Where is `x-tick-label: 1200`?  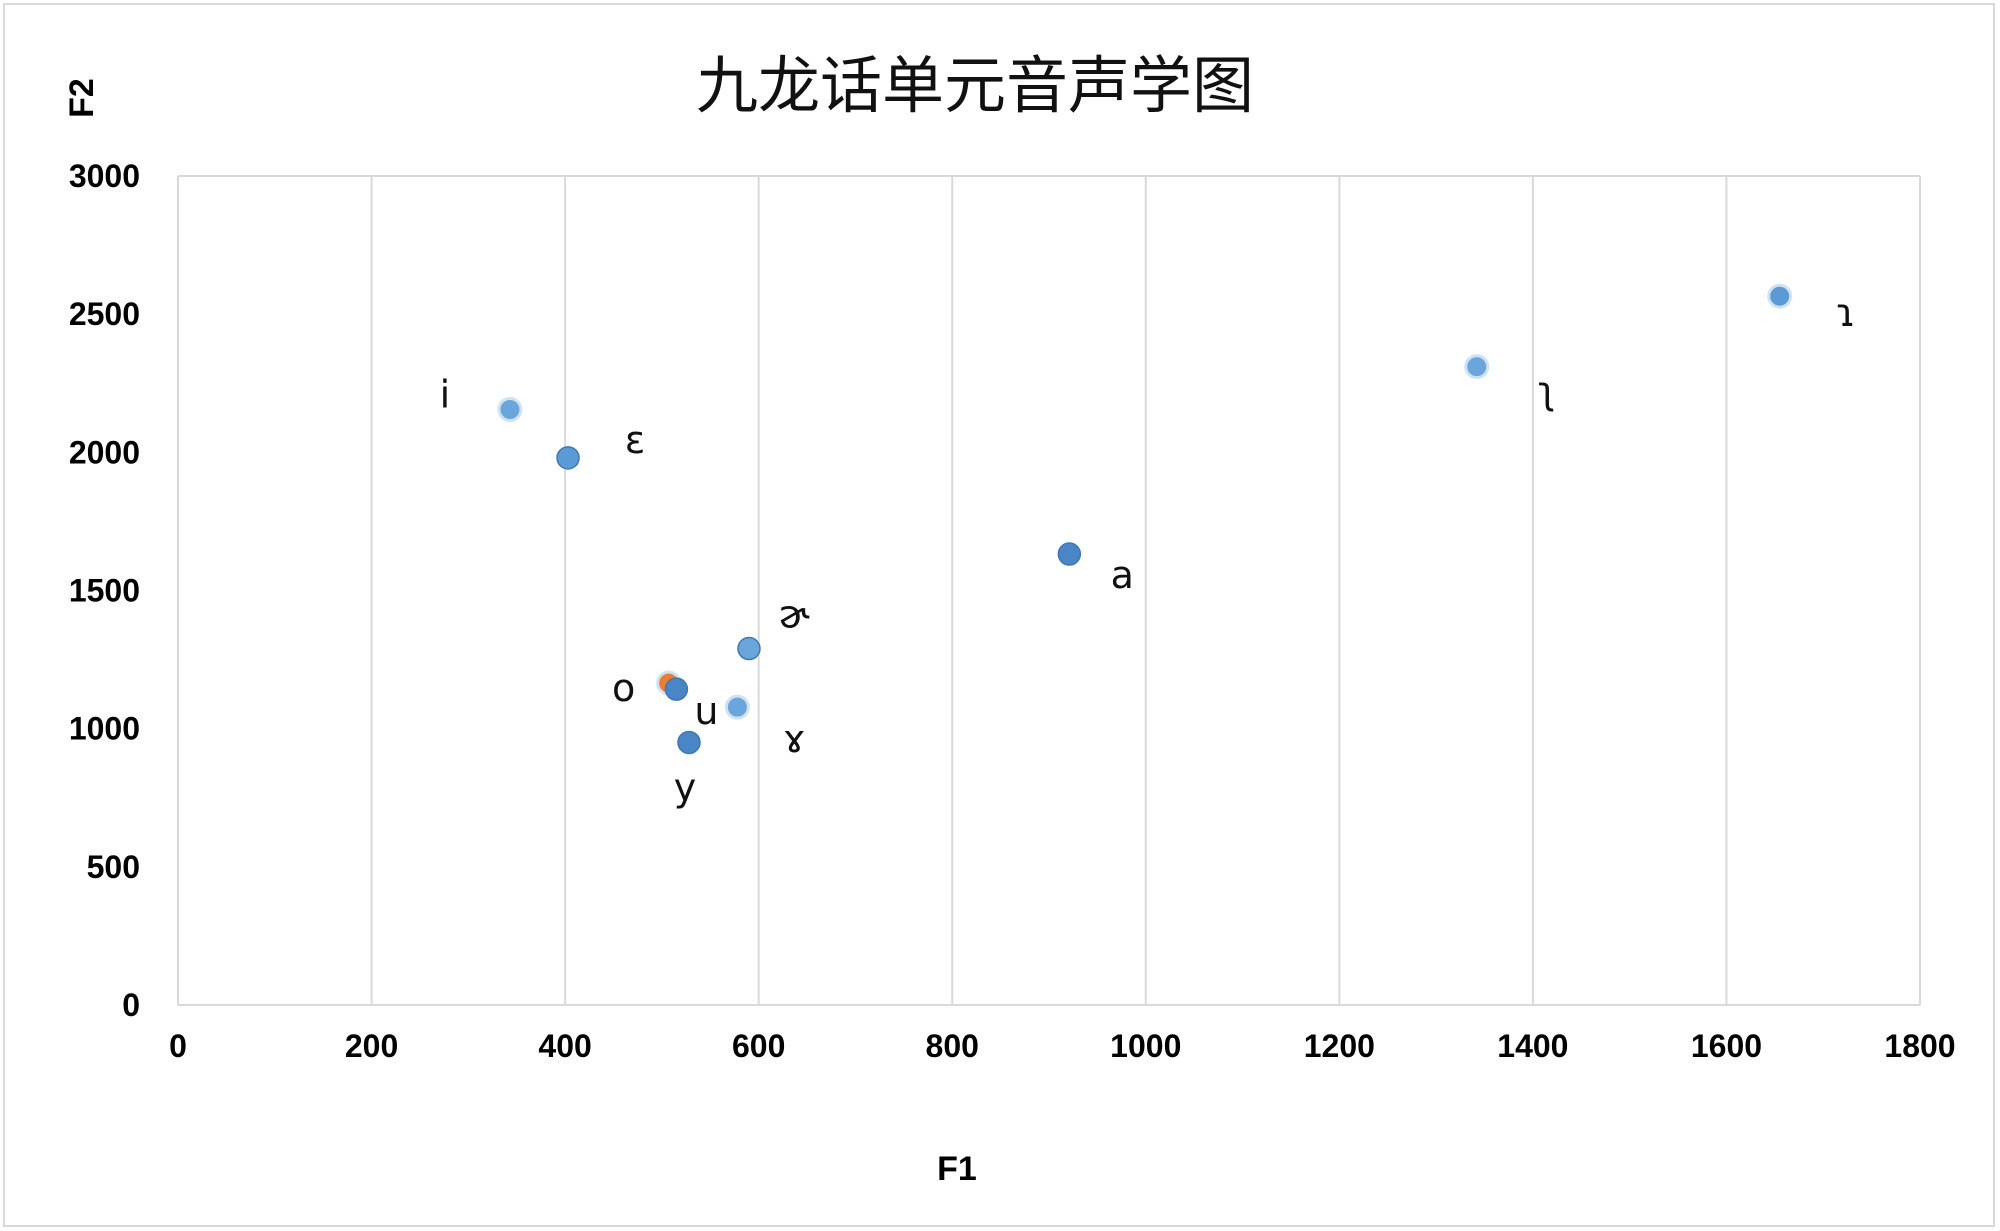 x-tick-label: 1200 is located at coordinates (1339, 1046).